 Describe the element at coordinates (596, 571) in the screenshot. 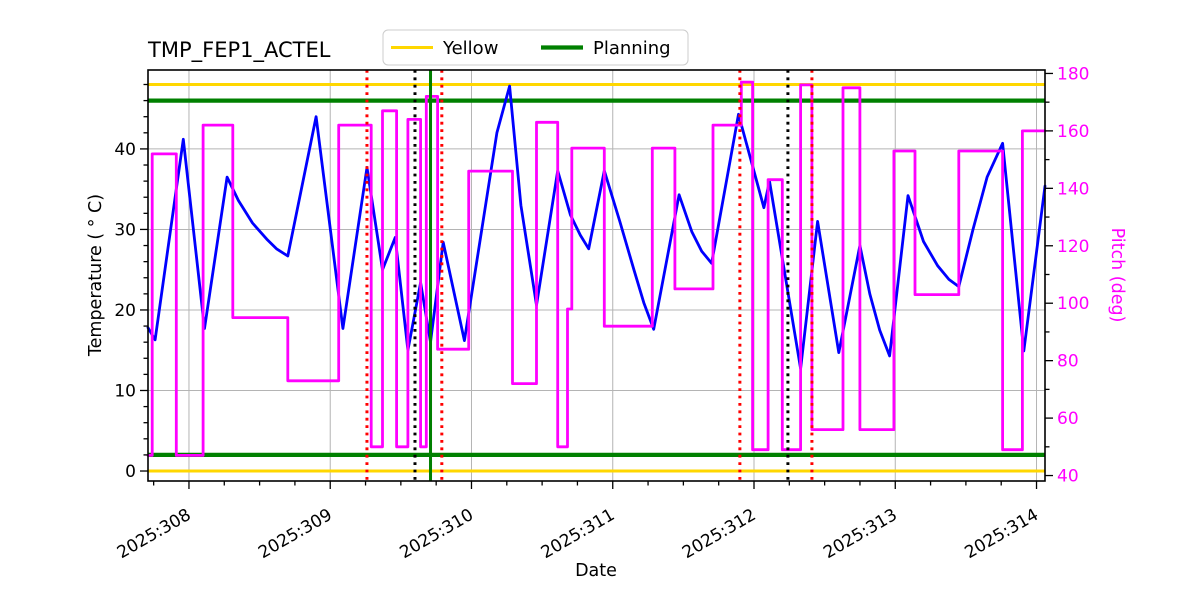

I see `x-axis-label: Date` at that location.